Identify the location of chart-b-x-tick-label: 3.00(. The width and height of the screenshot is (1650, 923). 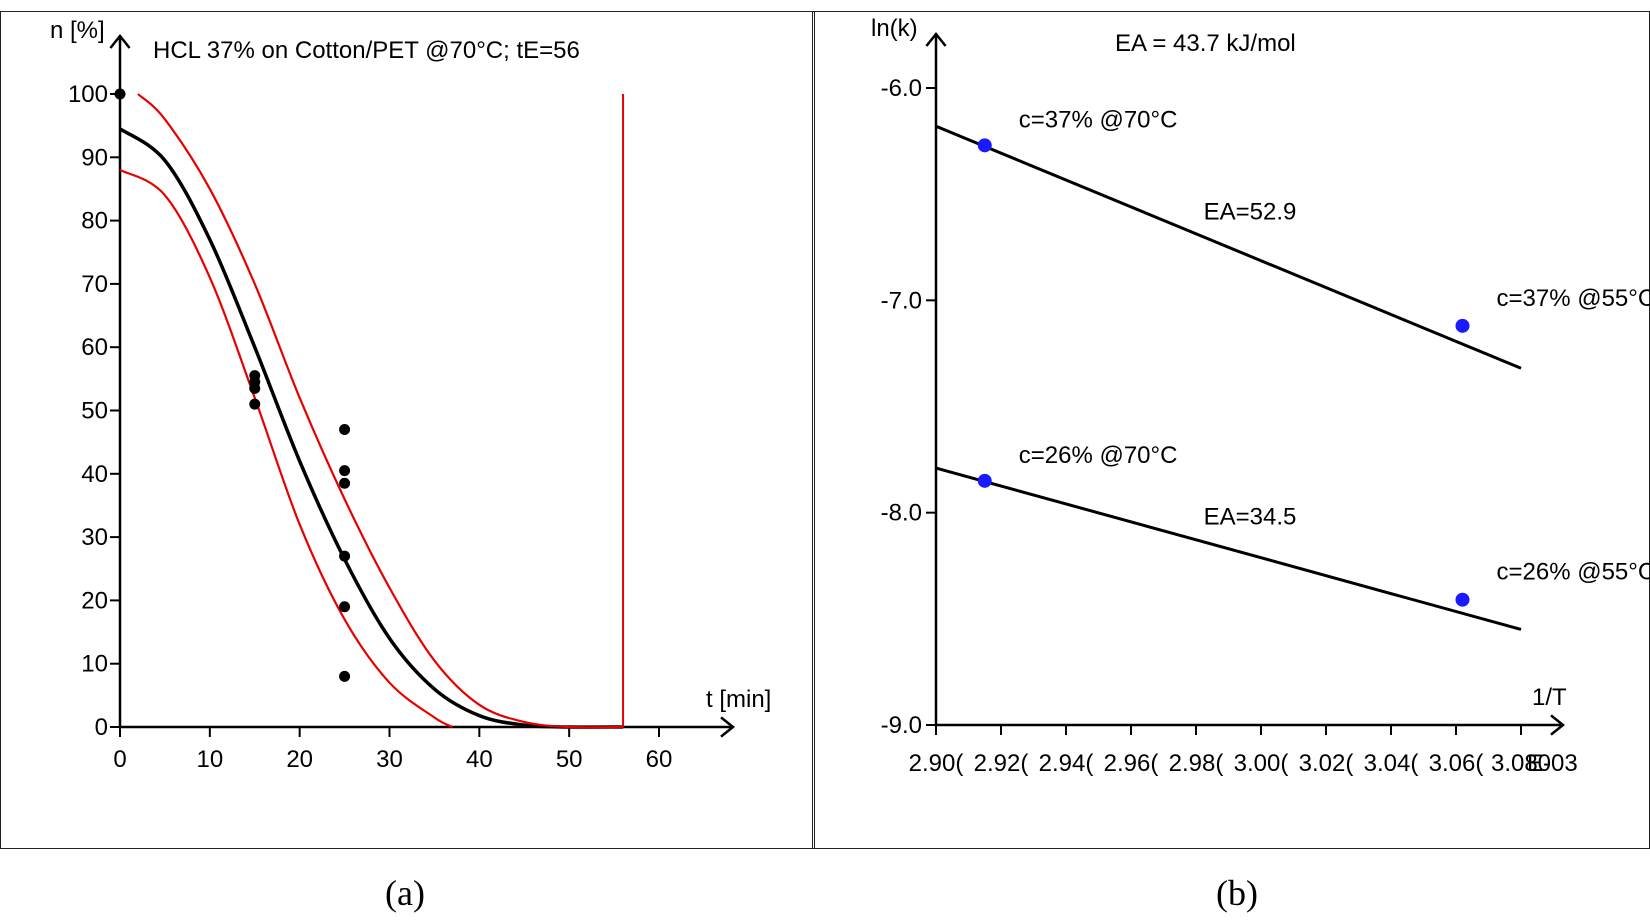
(1261, 763).